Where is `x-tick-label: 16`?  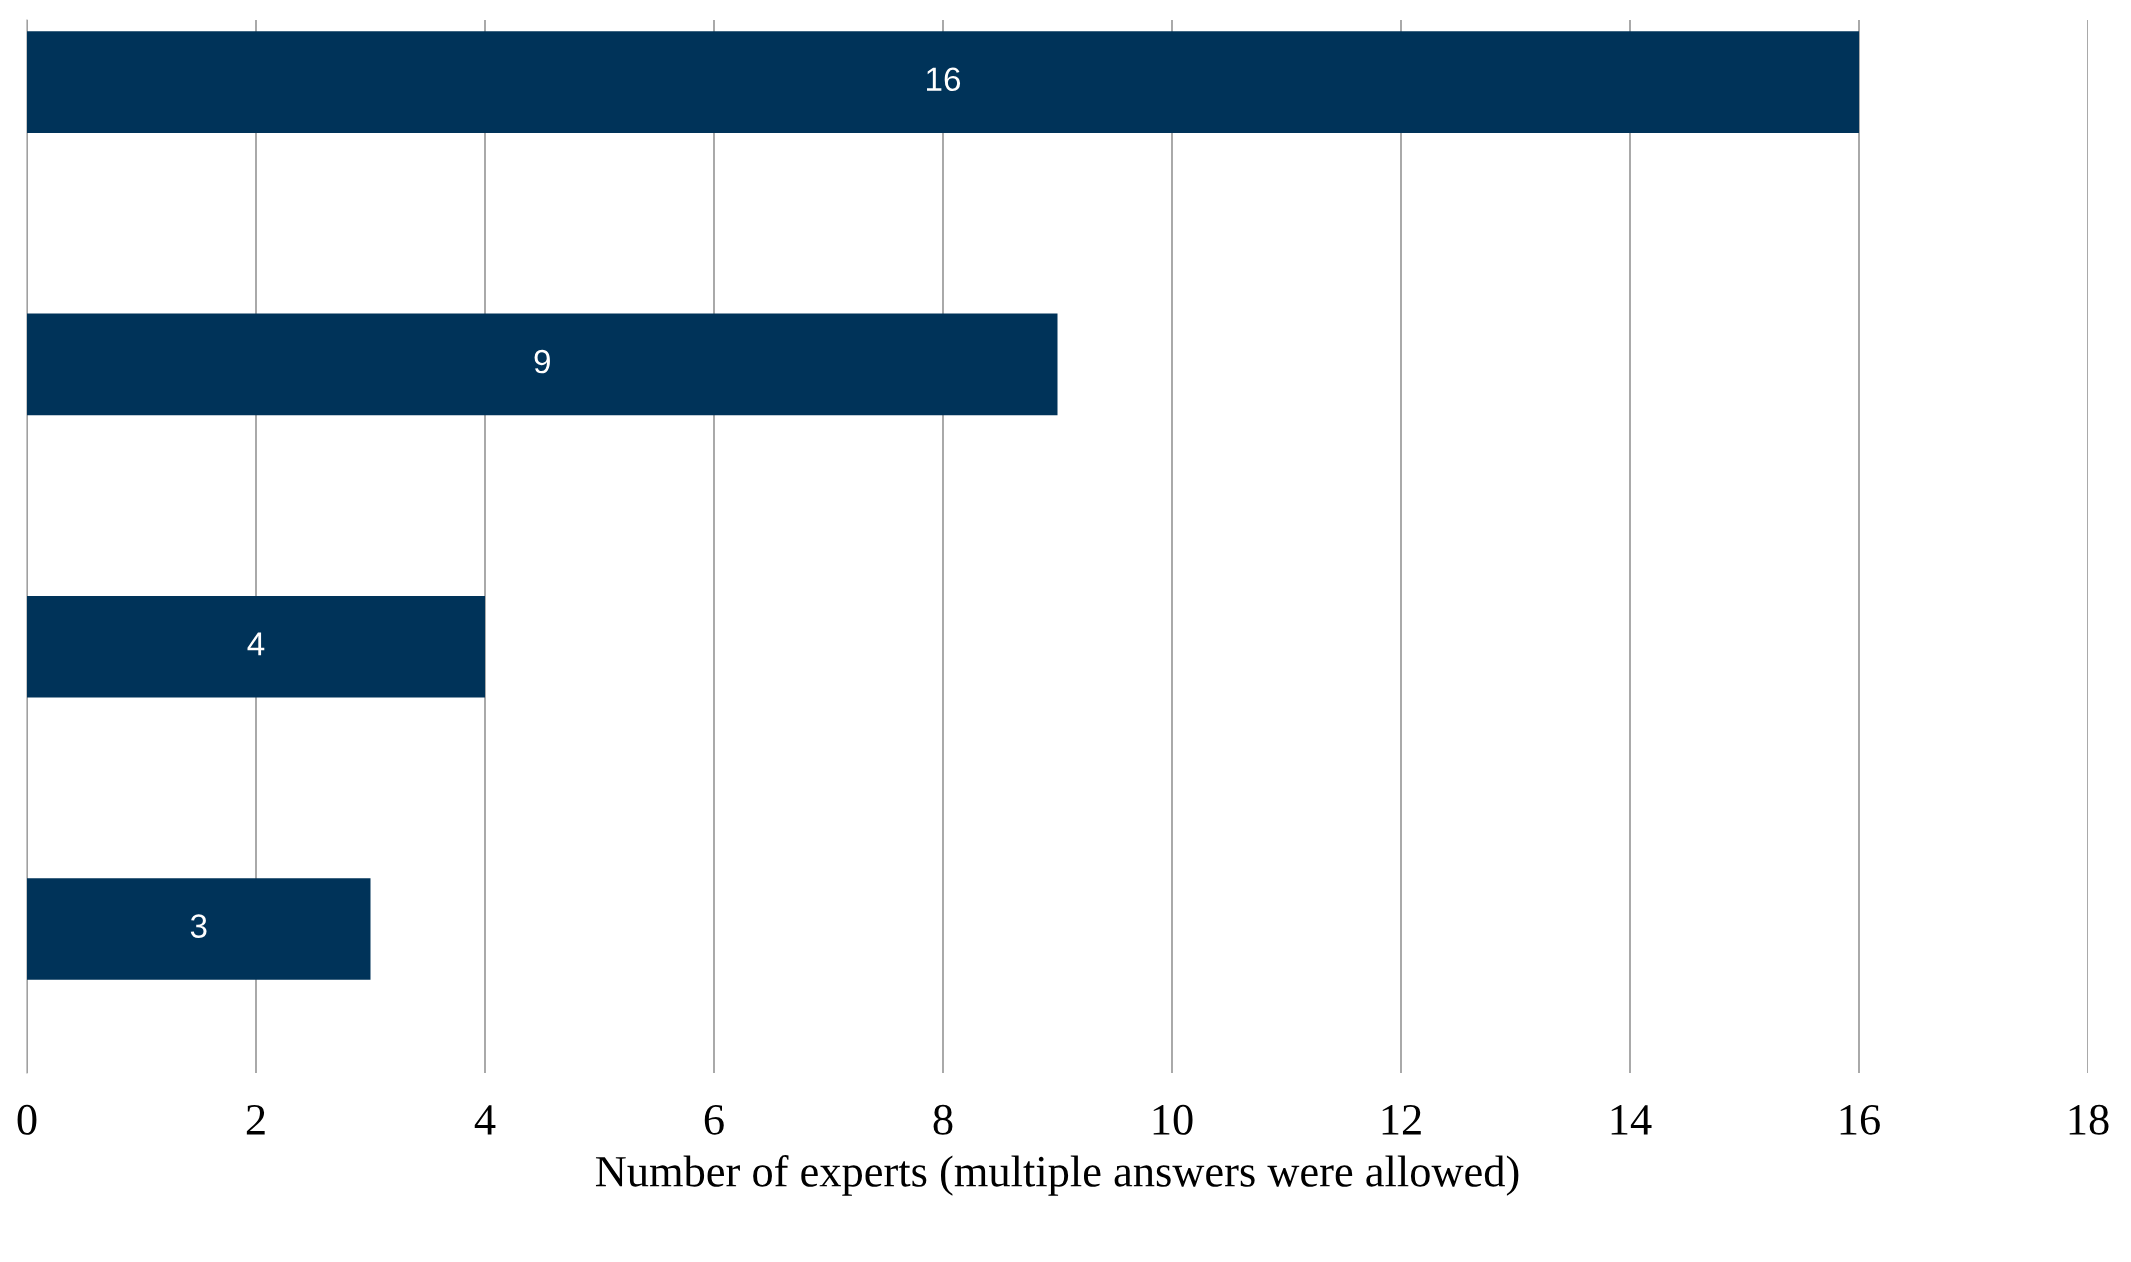
x-tick-label: 16 is located at coordinates (1860, 1119).